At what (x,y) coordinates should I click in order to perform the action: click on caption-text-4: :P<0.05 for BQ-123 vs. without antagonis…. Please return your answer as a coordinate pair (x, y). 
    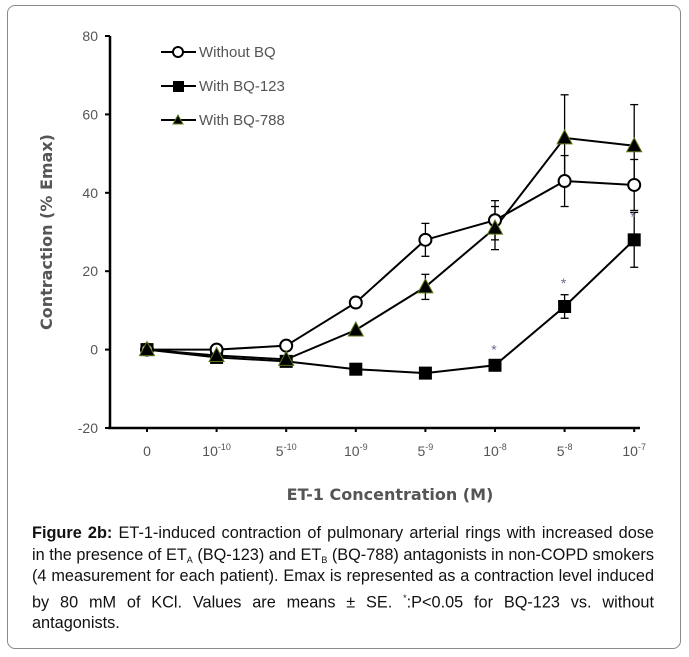
    Looking at the image, I should click on (343, 612).